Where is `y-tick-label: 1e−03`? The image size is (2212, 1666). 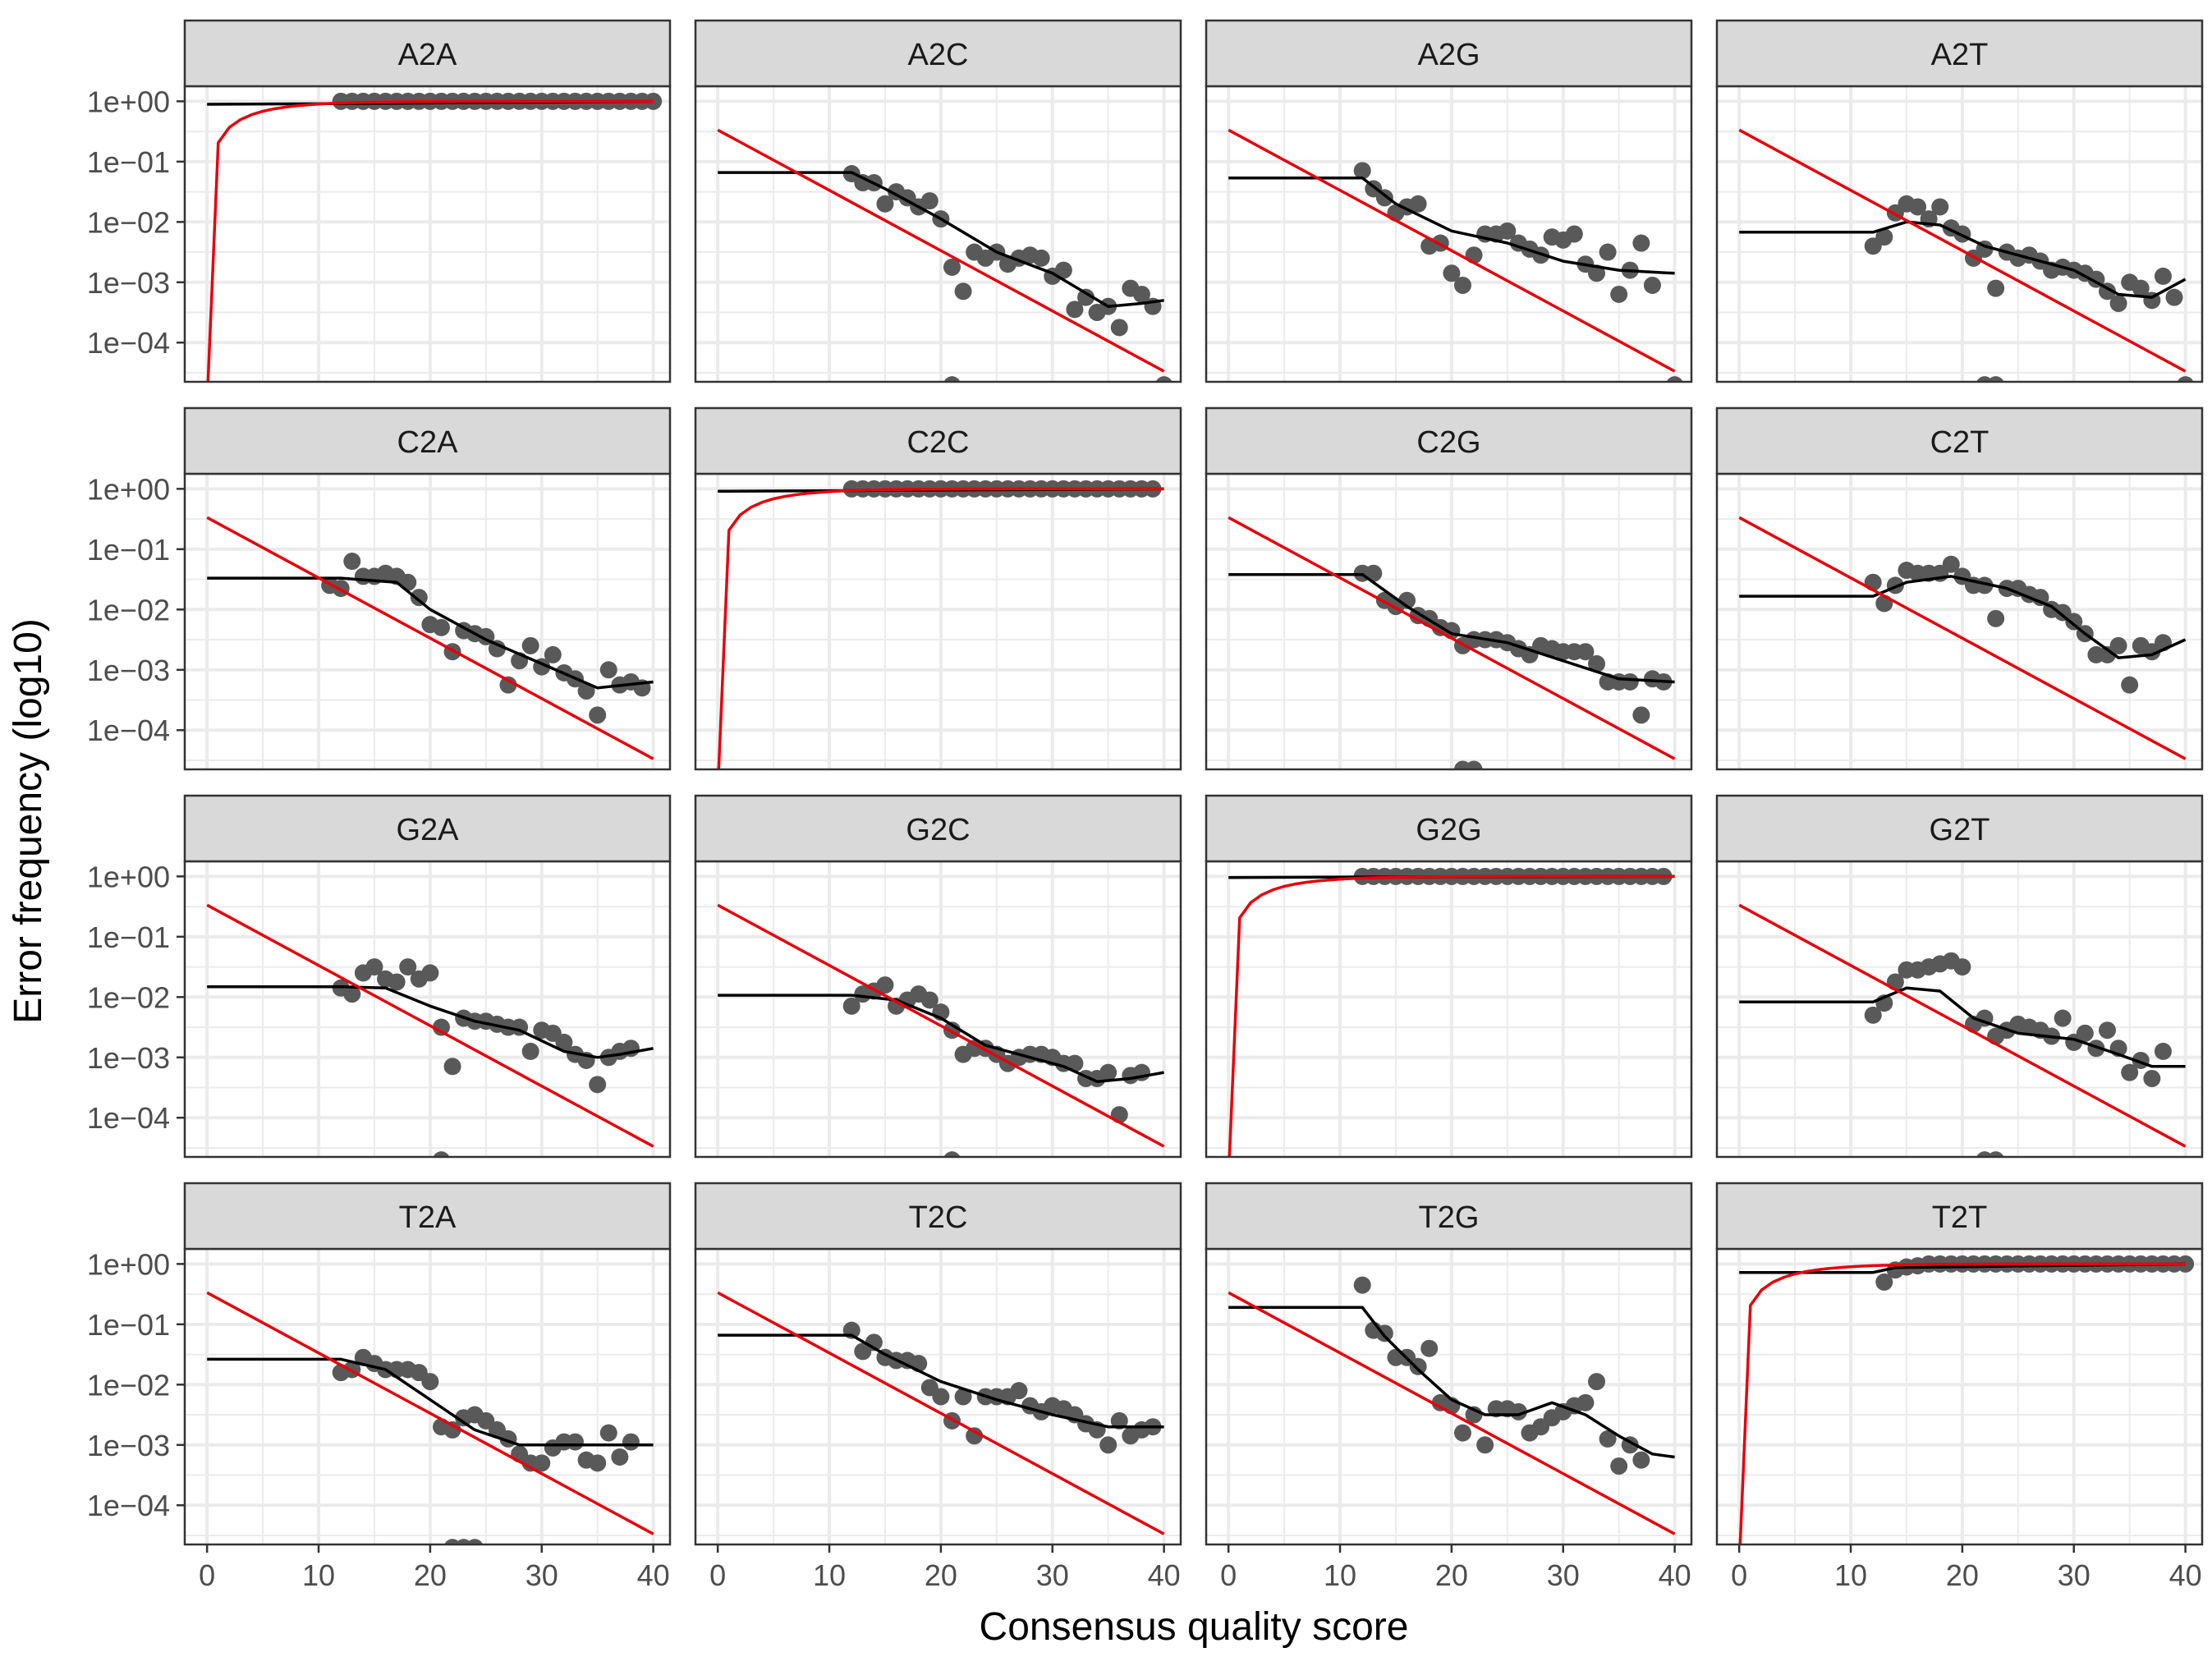 y-tick-label: 1e−03 is located at coordinates (128, 283).